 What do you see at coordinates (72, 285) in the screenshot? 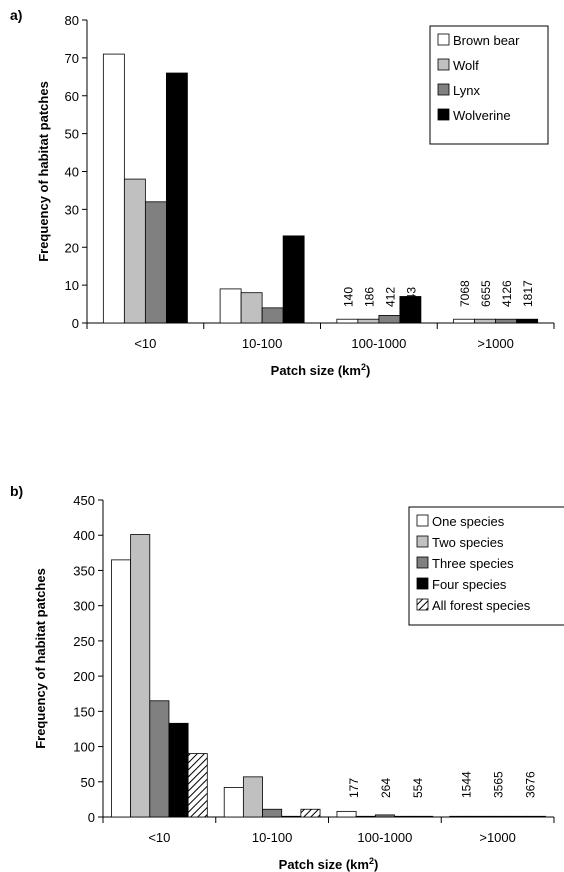
I see `y-tick-label: 10` at bounding box center [72, 285].